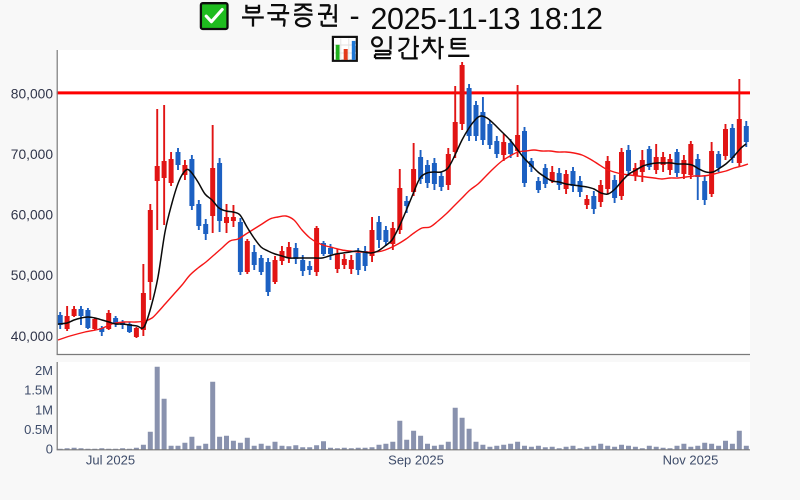 This screenshot has height=500, width=800. I want to click on svg-text: Sep 2025, so click(416, 459).